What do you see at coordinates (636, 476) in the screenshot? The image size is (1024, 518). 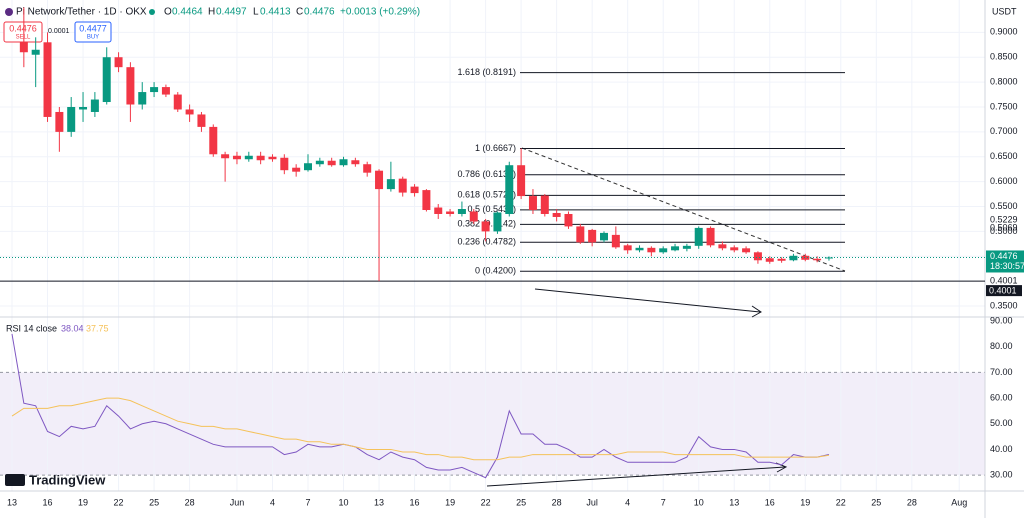 I see `rsi-arrow` at bounding box center [636, 476].